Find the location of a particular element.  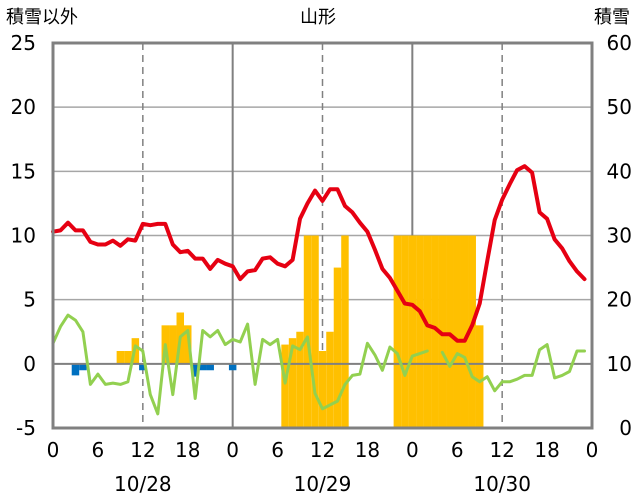

left-axis-tick-label: -5 is located at coordinates (26, 428).